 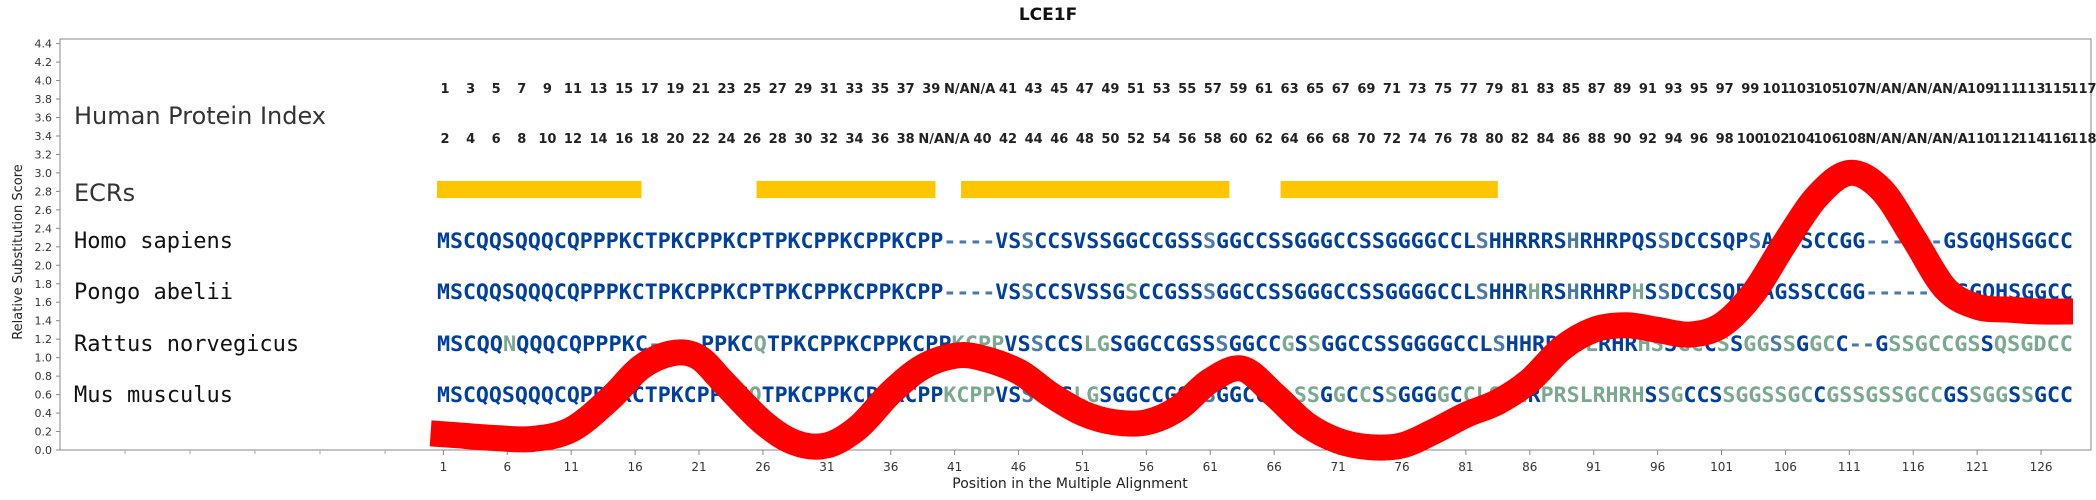 What do you see at coordinates (444, 467) in the screenshot?
I see `x-tick-label: 1` at bounding box center [444, 467].